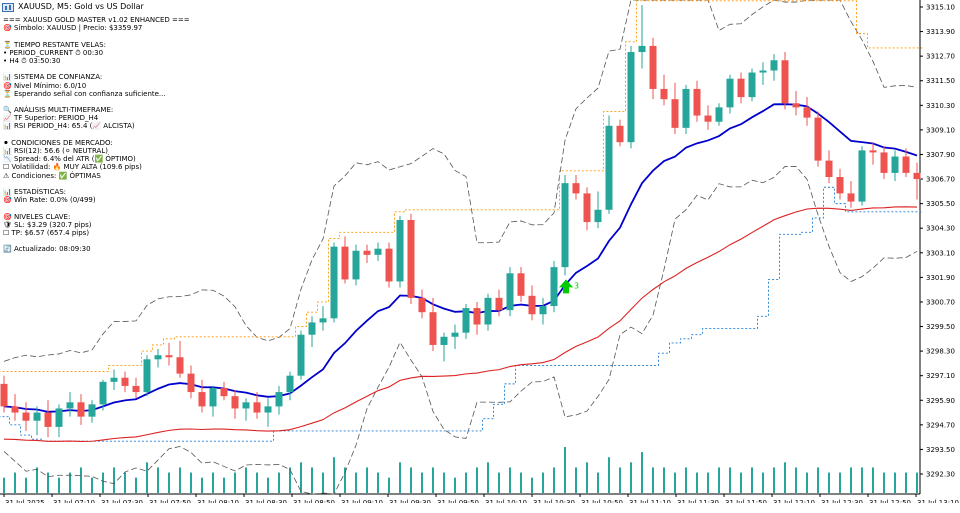 Image resolution: width=960 pixels, height=513 pixels. I want to click on info-line: 🔄 Actualizado: 08:09:30, so click(47, 249).